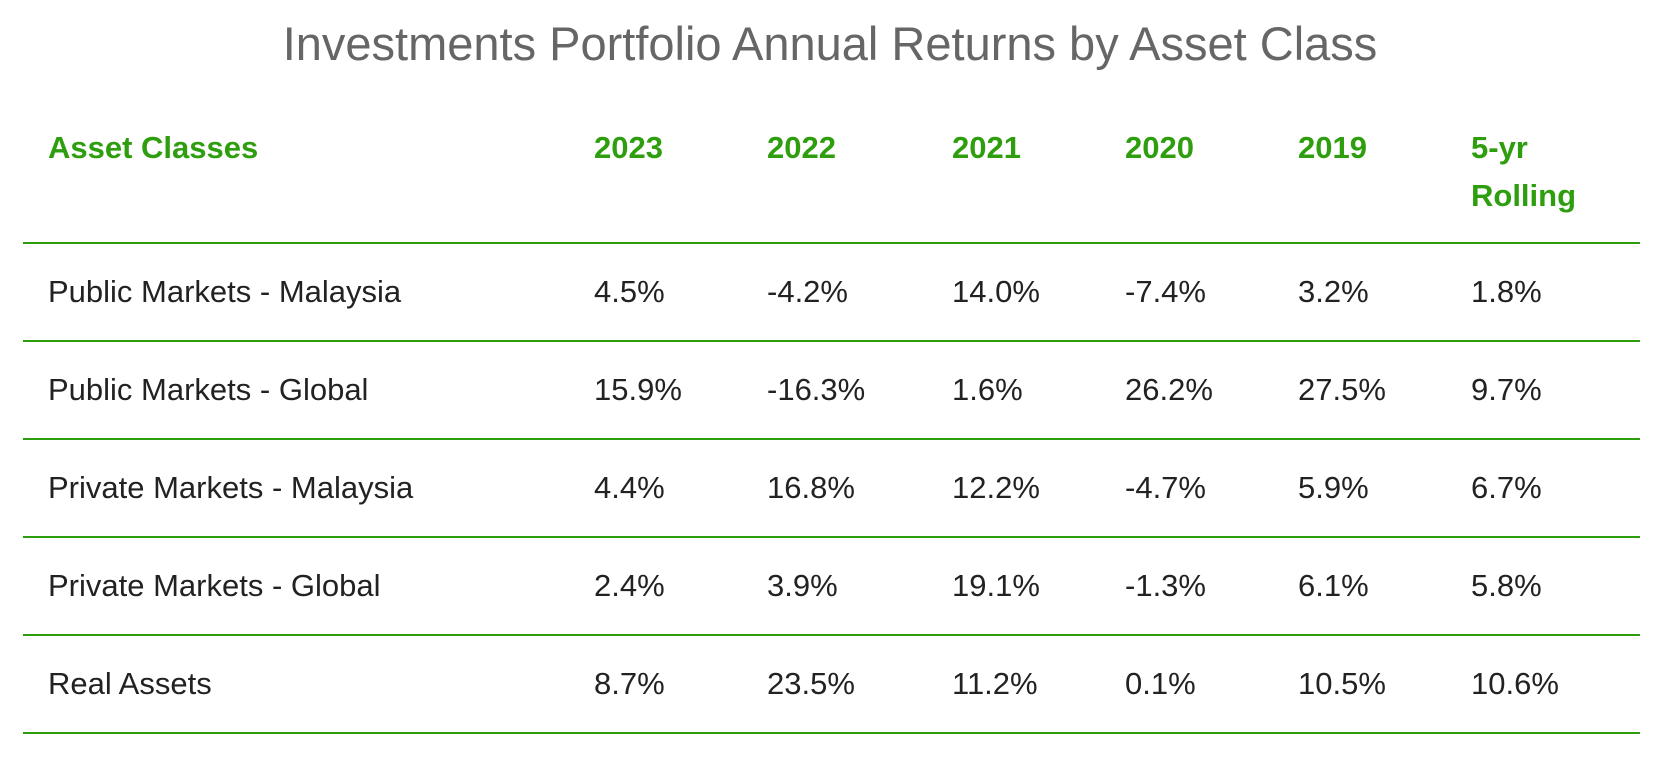 This screenshot has height=758, width=1660. I want to click on row-label: Public Markets - Global, so click(208, 389).